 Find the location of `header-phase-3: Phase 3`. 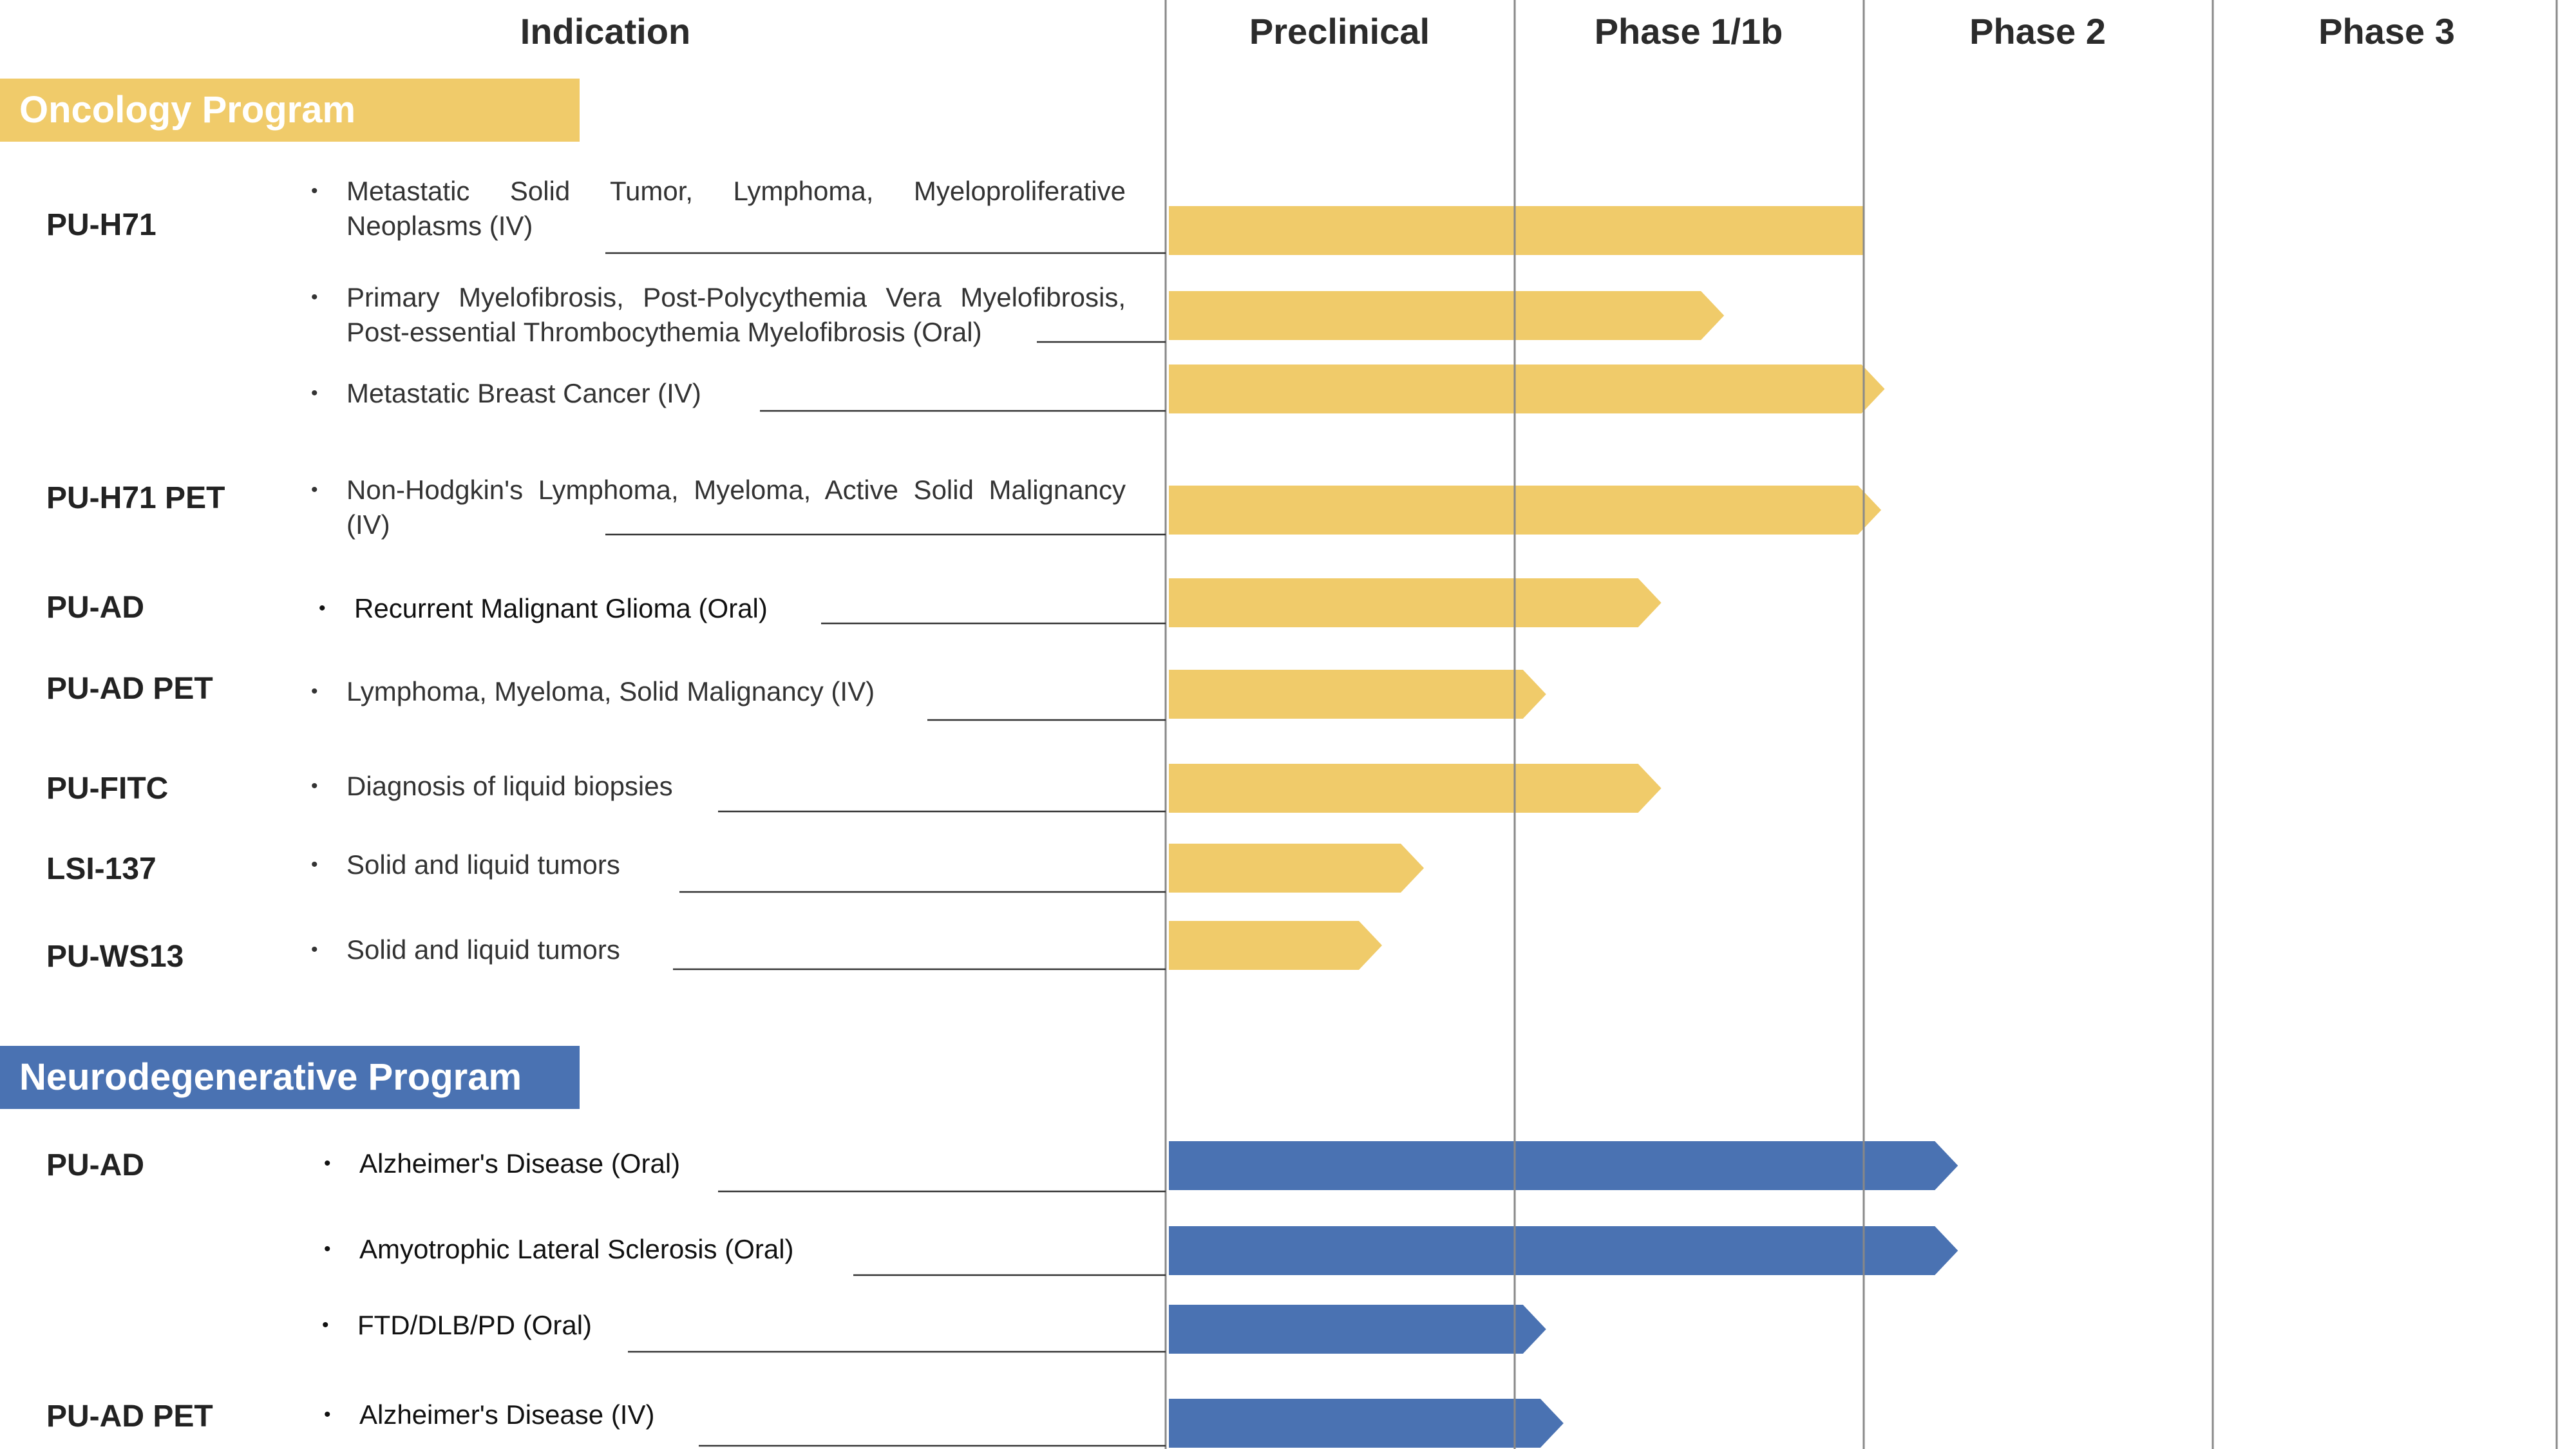

header-phase-3: Phase 3 is located at coordinates (2386, 32).